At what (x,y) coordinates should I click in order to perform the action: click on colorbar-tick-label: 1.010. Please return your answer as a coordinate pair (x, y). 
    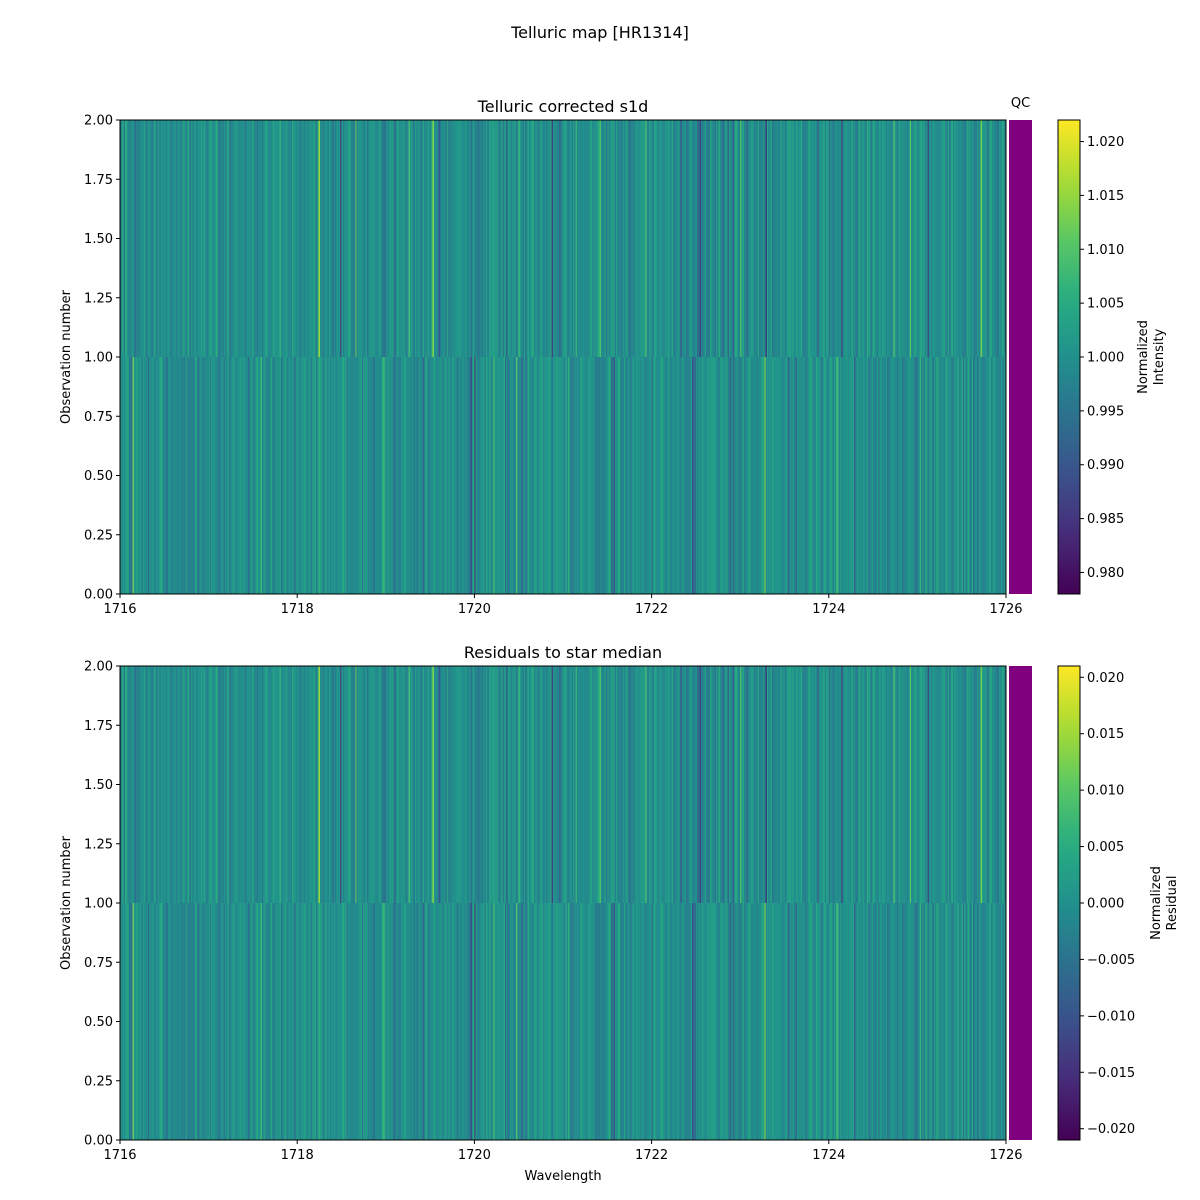
    Looking at the image, I should click on (1105, 250).